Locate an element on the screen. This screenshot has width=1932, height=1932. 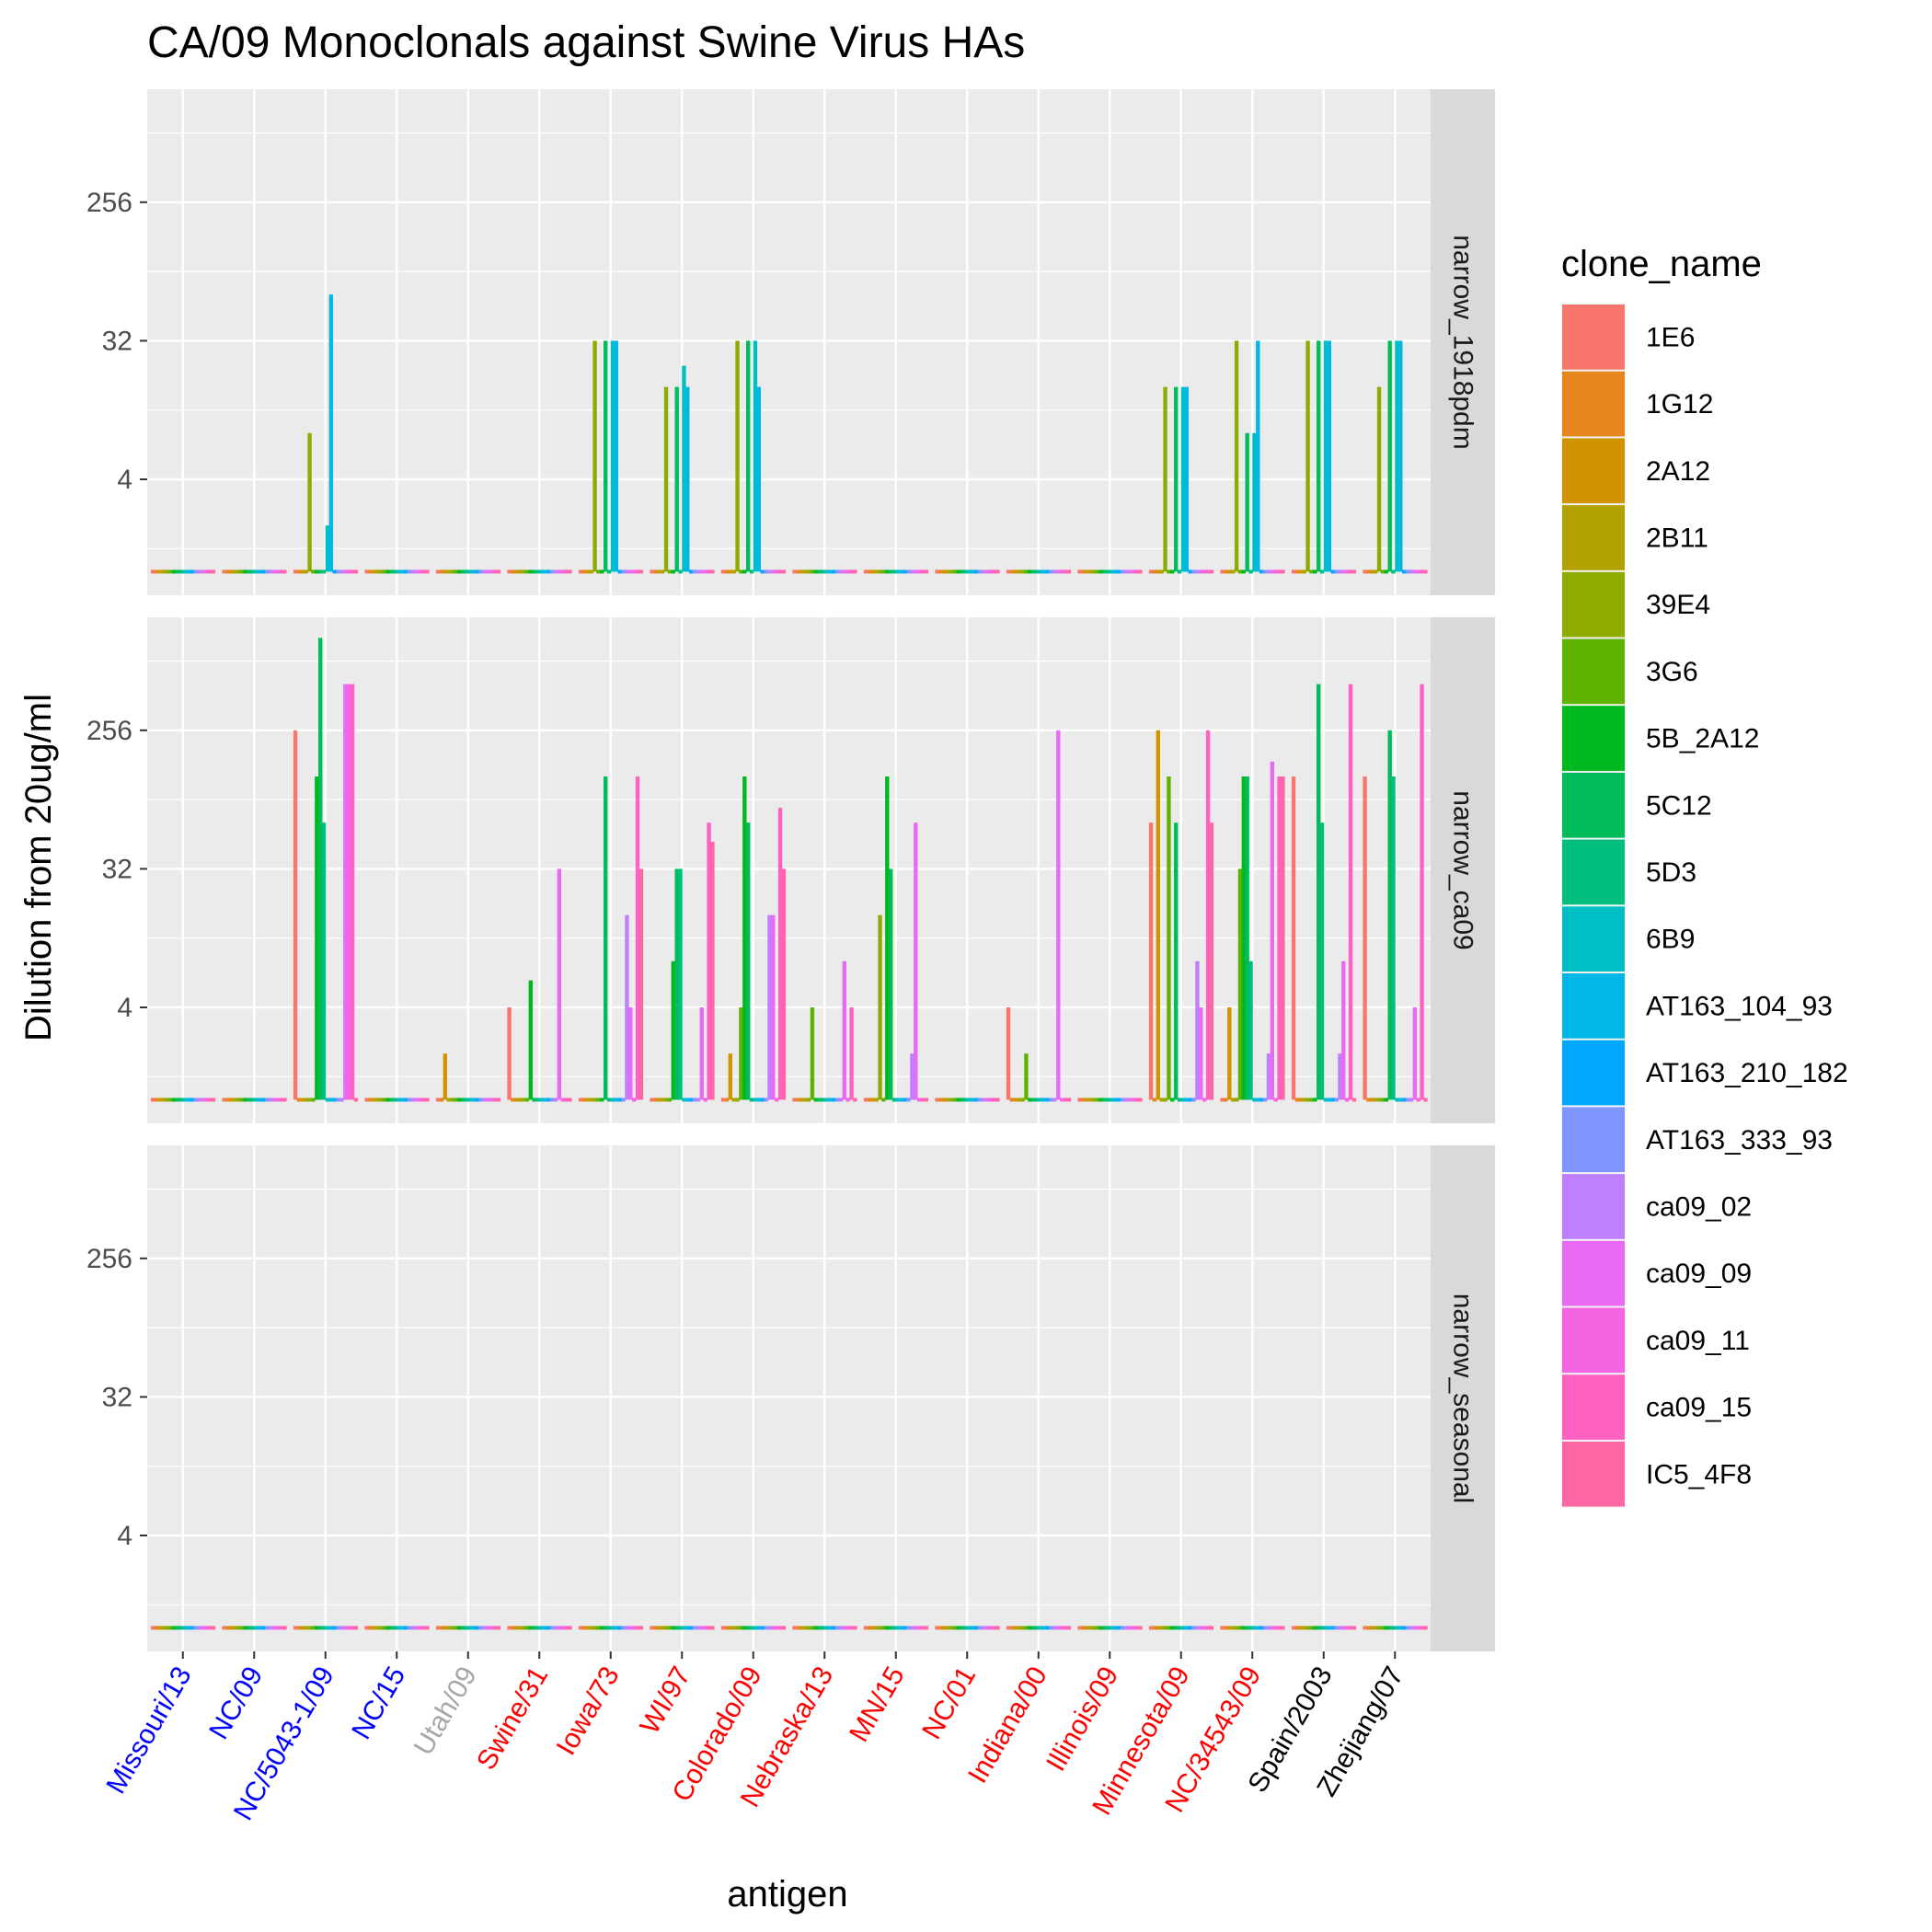
facet-strip-label: narrow_ca09 is located at coordinates (1463, 869).